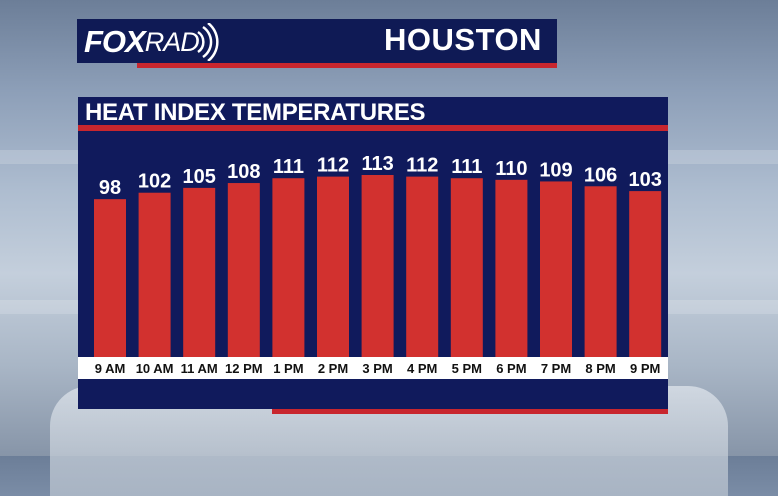  Describe the element at coordinates (645, 368) in the screenshot. I see `x-axis-tick-label: 9 PM` at that location.